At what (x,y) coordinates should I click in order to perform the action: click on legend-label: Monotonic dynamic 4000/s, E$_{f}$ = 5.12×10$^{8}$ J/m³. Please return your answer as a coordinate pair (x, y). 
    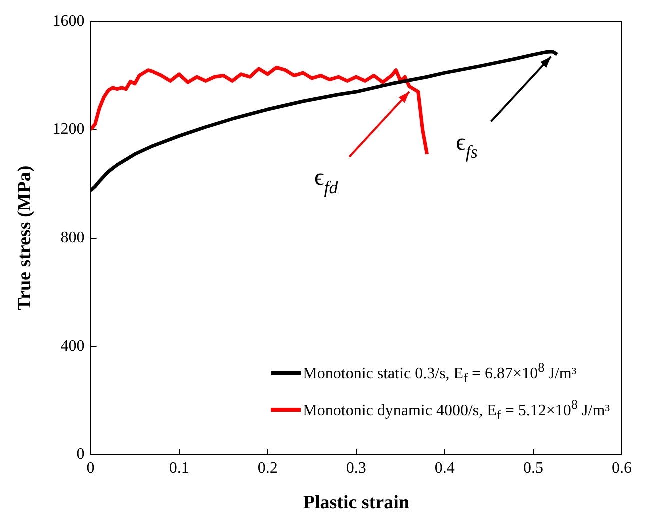
    Looking at the image, I should click on (456, 410).